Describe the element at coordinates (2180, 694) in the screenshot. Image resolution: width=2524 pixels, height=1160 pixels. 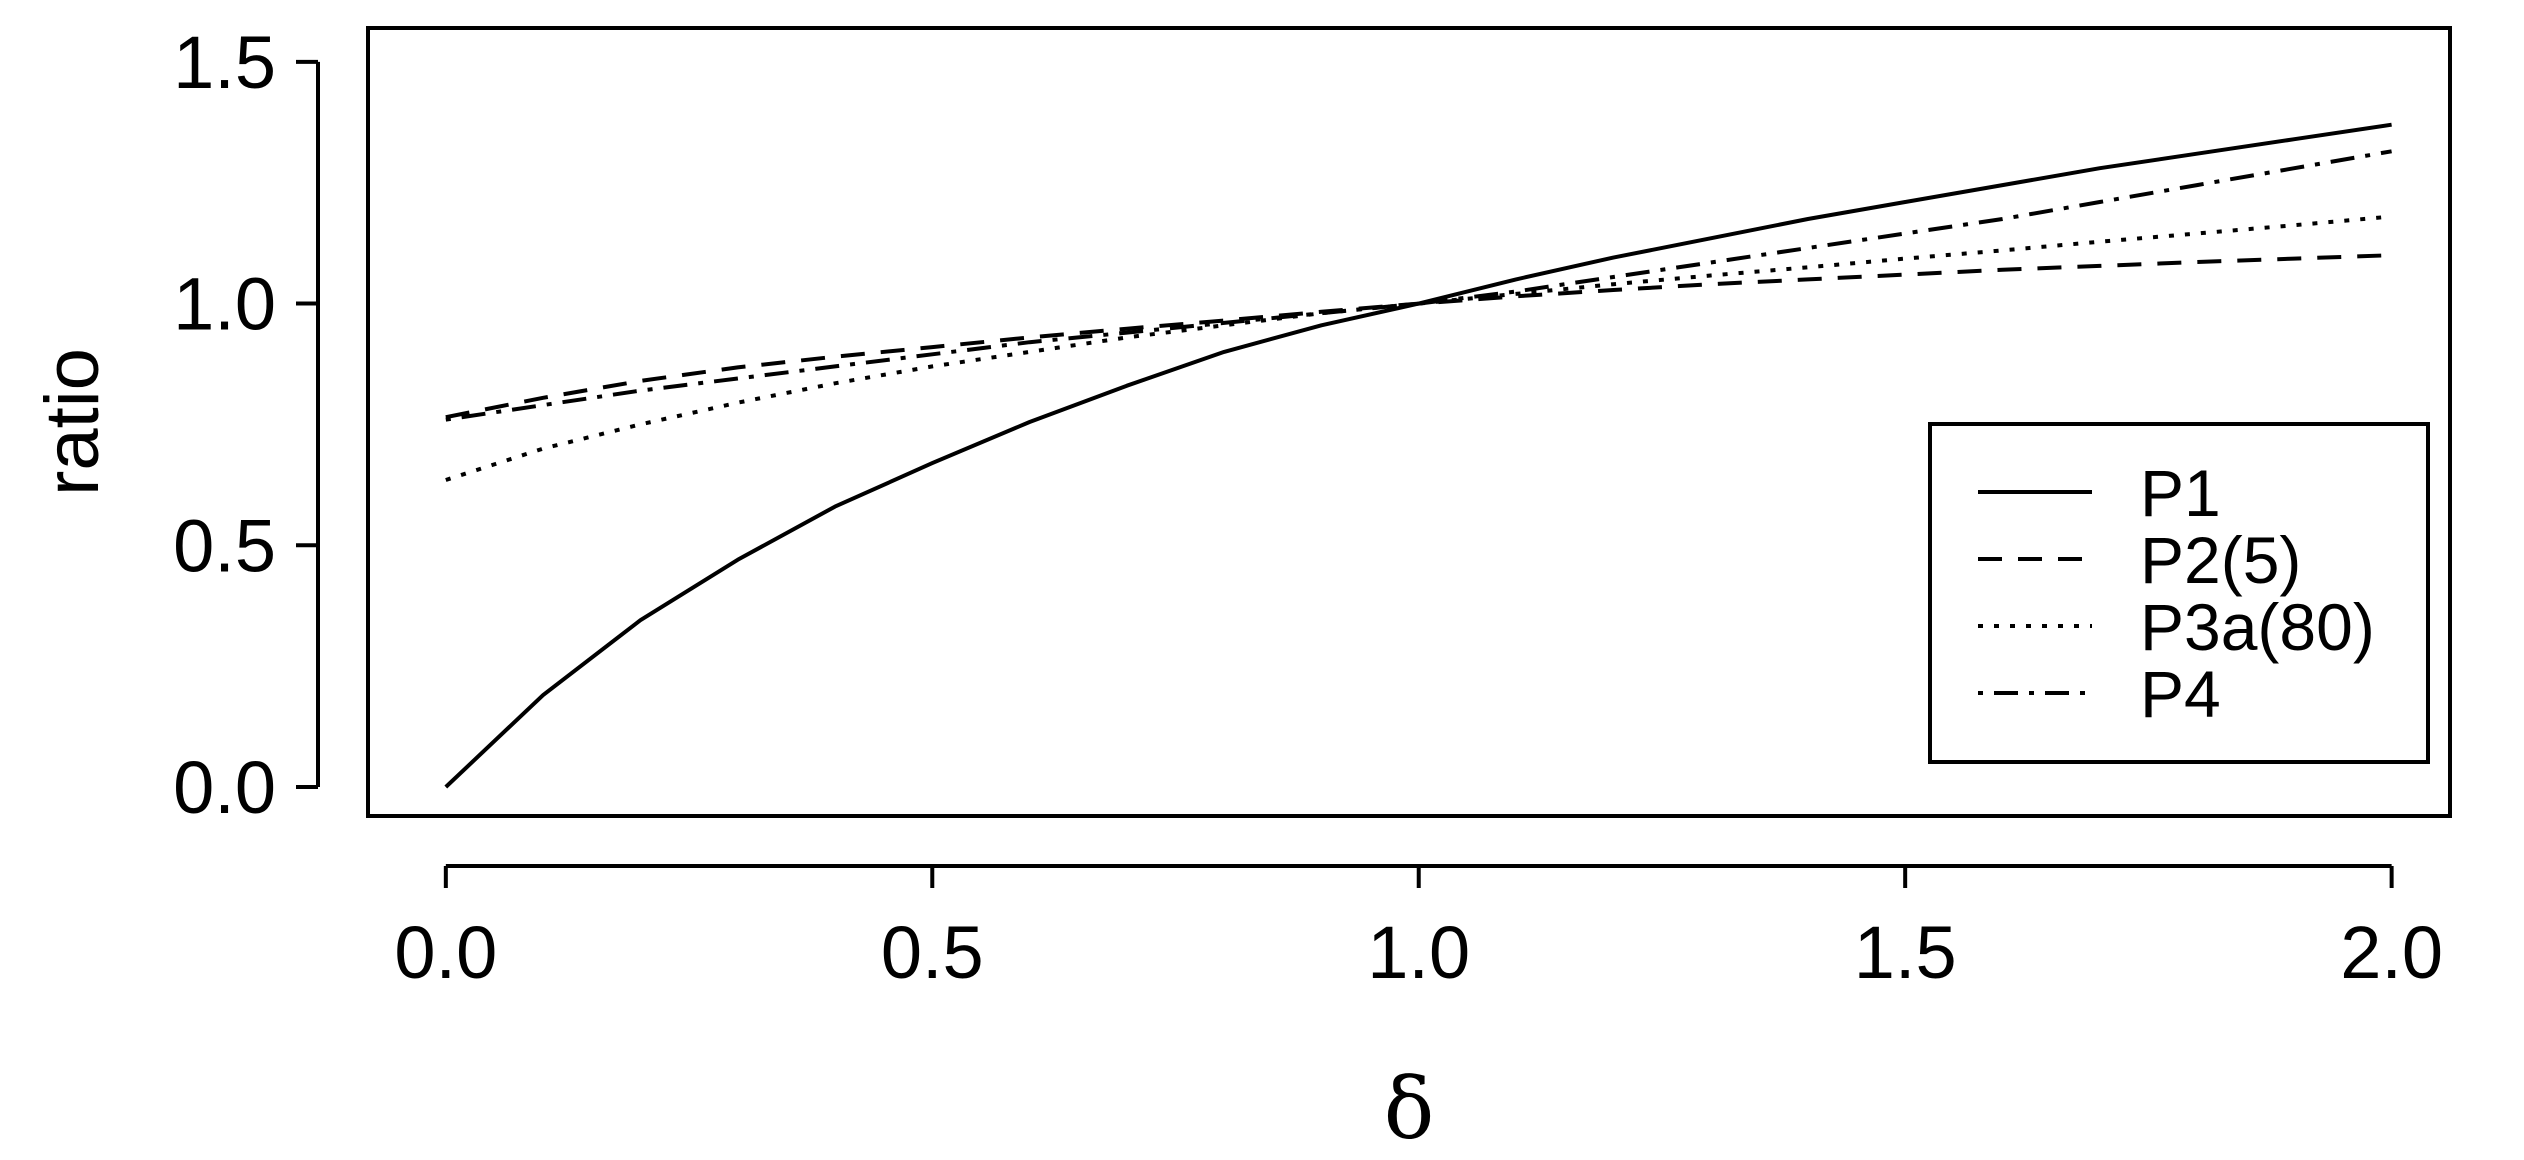
I see `legend-label: P4` at that location.